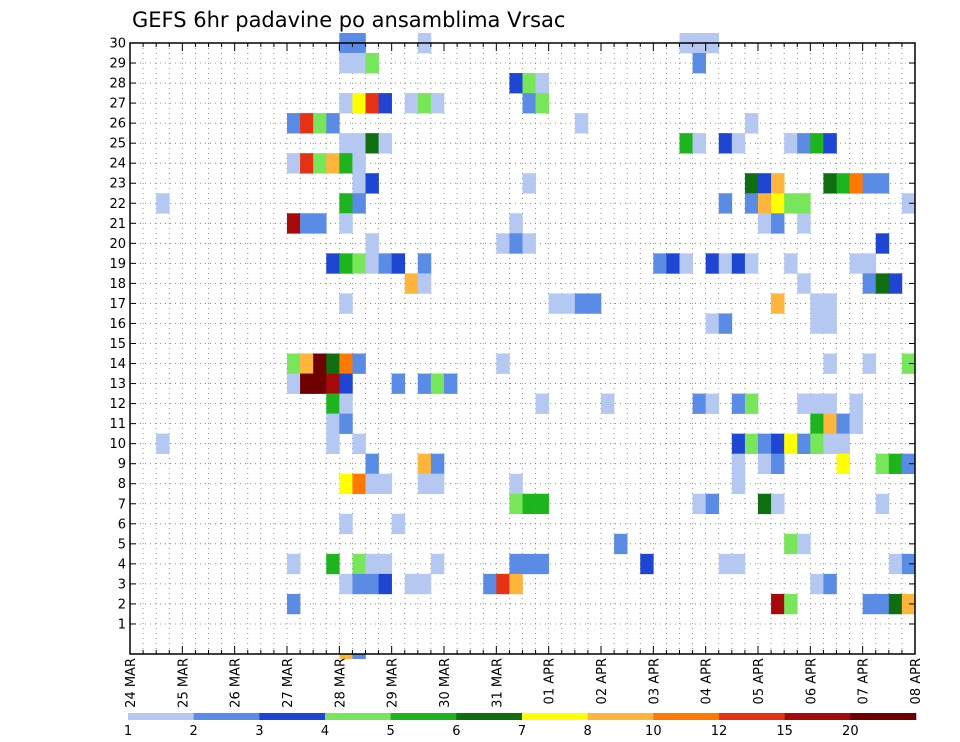  What do you see at coordinates (550, 681) in the screenshot?
I see `x-tick-label: 01 APR` at bounding box center [550, 681].